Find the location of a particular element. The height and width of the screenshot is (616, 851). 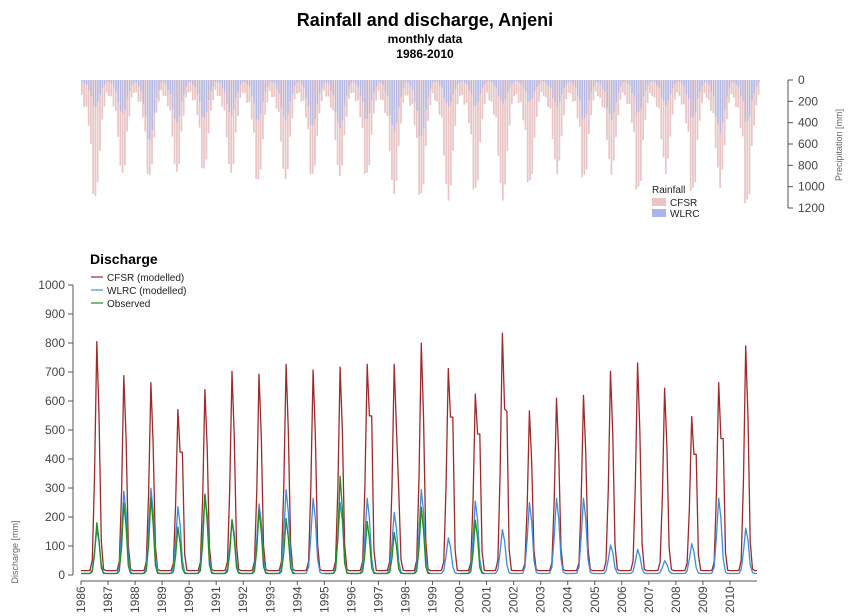

precip-tick-label: 0 is located at coordinates (801, 80).